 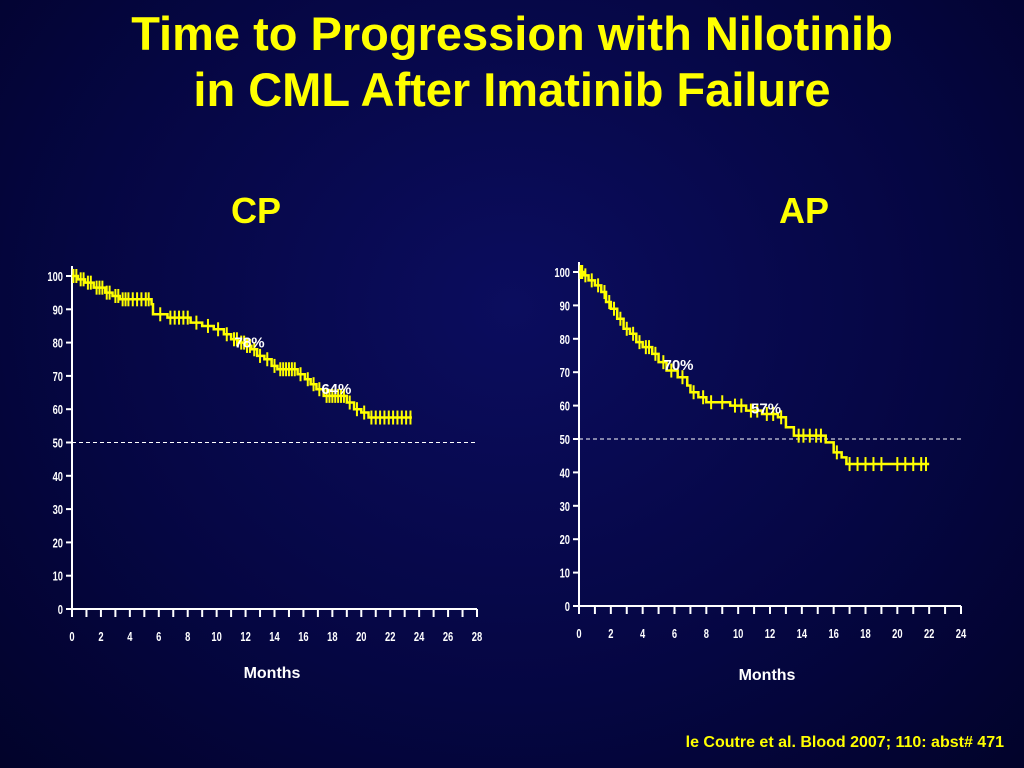 What do you see at coordinates (512, 89) in the screenshot?
I see `title-line-2: in CML After Imatinib Failure` at bounding box center [512, 89].